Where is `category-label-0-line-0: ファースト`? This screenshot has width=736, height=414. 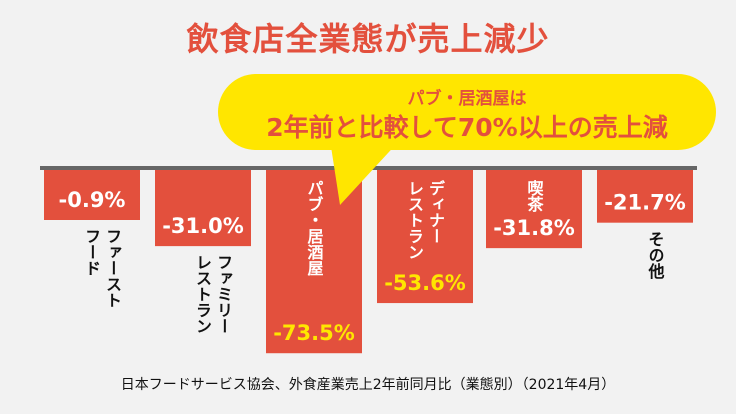
category-label-0-line-0: ファースト is located at coordinates (112, 268).